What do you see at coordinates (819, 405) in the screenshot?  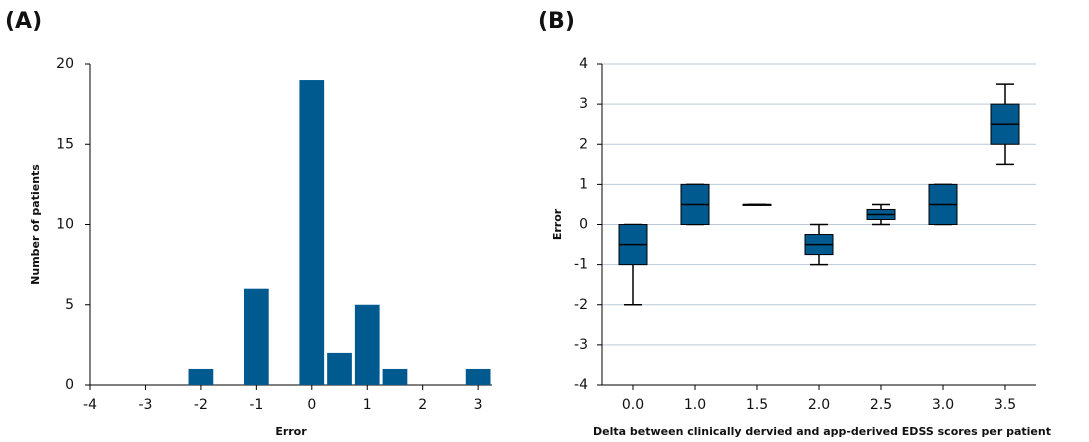 I see `x-tick-label: 2.0` at bounding box center [819, 405].